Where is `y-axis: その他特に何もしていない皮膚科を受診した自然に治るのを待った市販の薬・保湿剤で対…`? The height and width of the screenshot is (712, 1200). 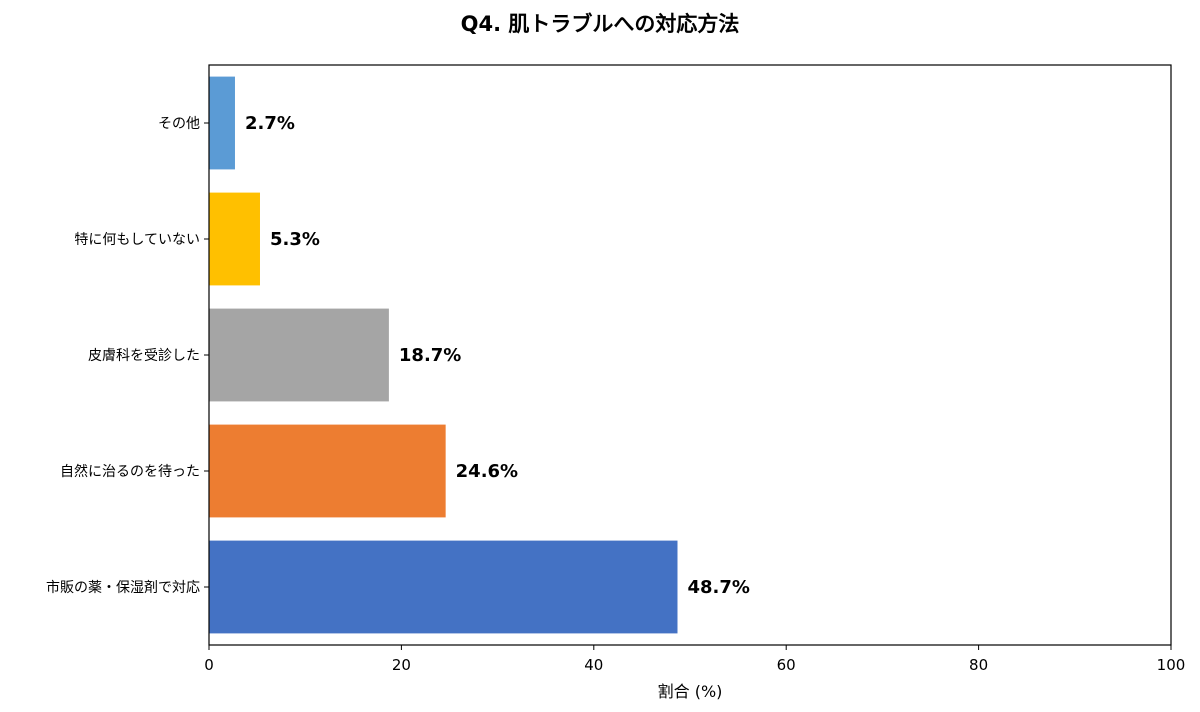 y-axis: その他特に何もしていない皮膚科を受診した自然に治るのを待った市販の薬・保湿剤で対… is located at coordinates (127, 356).